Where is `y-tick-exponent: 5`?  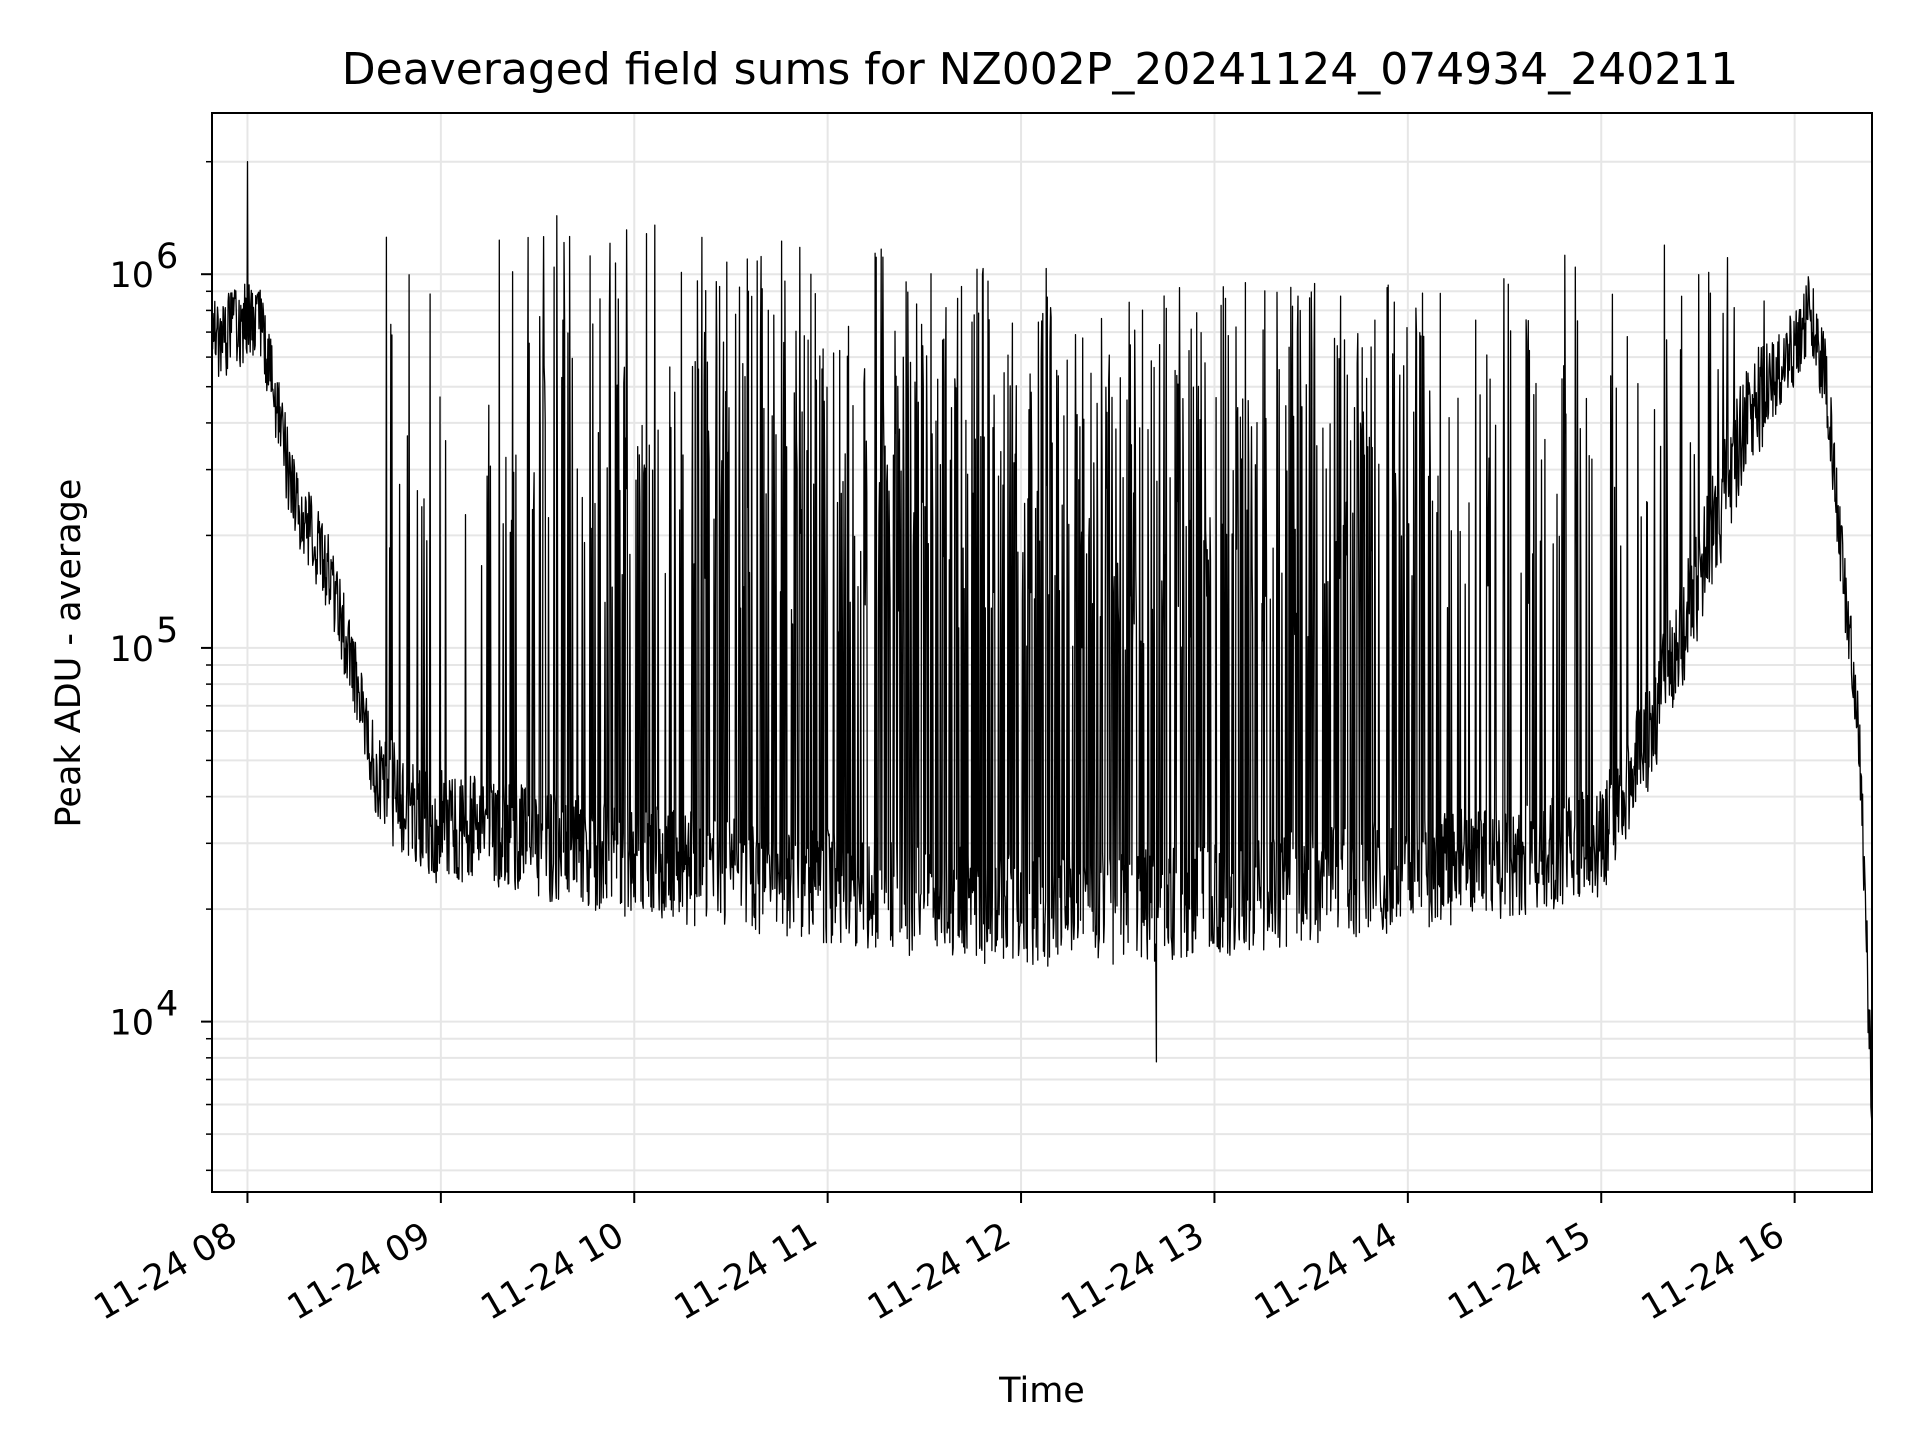 y-tick-exponent: 5 is located at coordinates (167, 631).